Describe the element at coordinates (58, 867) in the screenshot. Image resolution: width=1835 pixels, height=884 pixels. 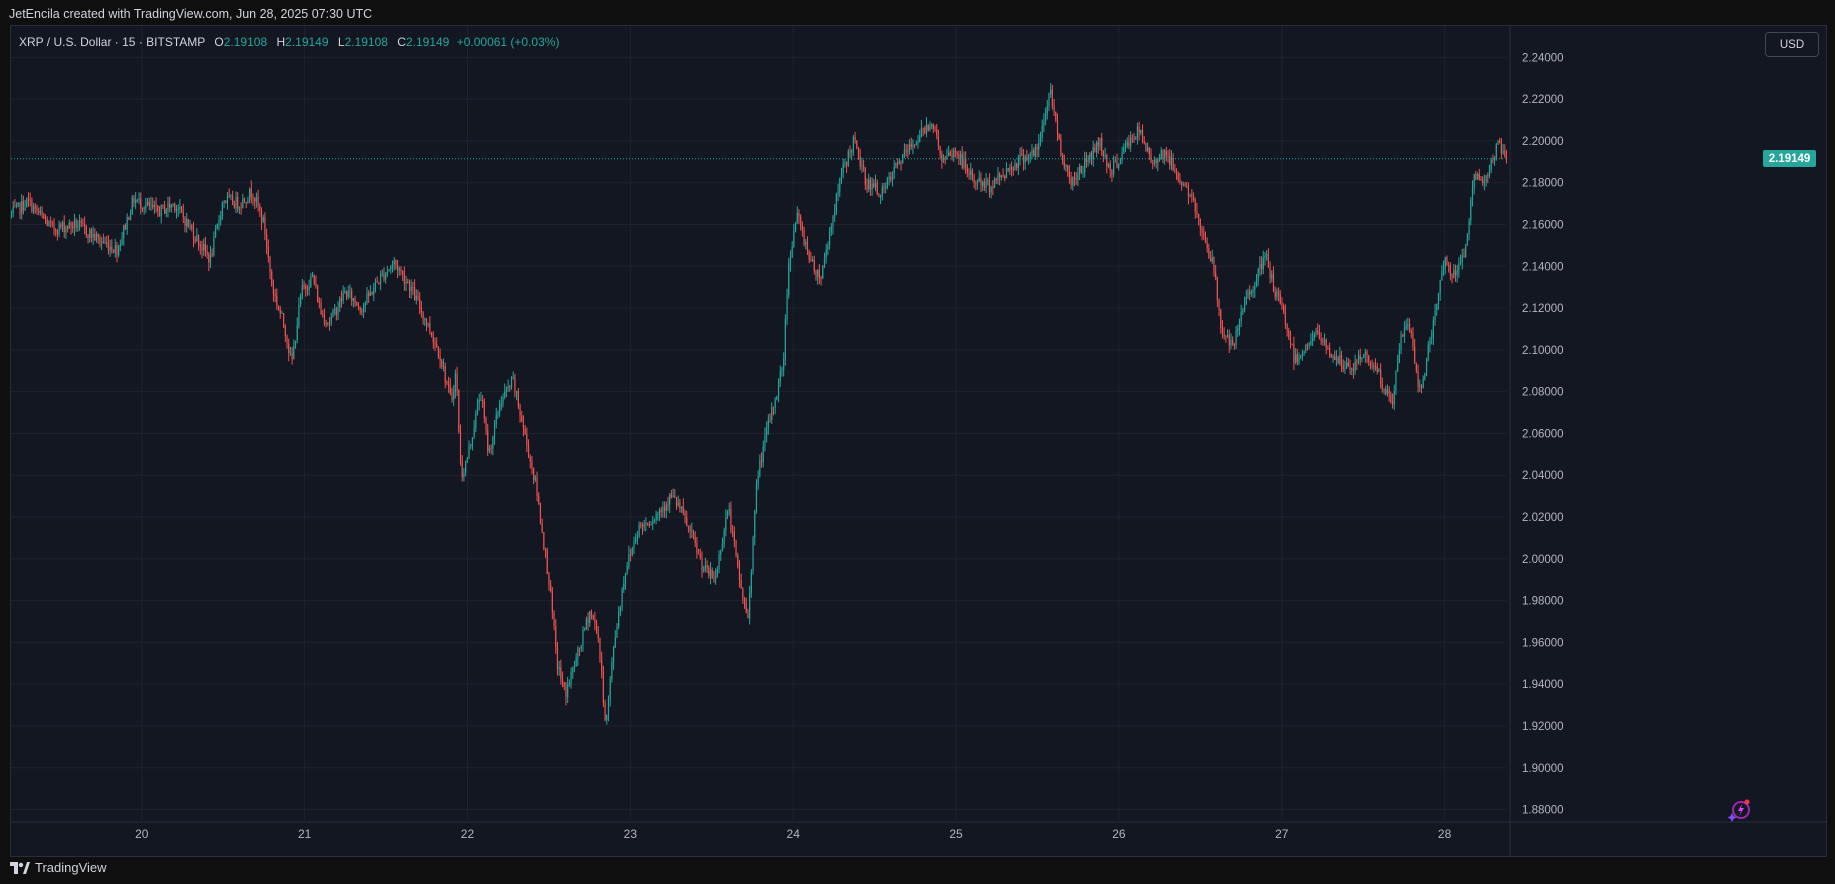
I see `tradingview-footer: TradingView` at that location.